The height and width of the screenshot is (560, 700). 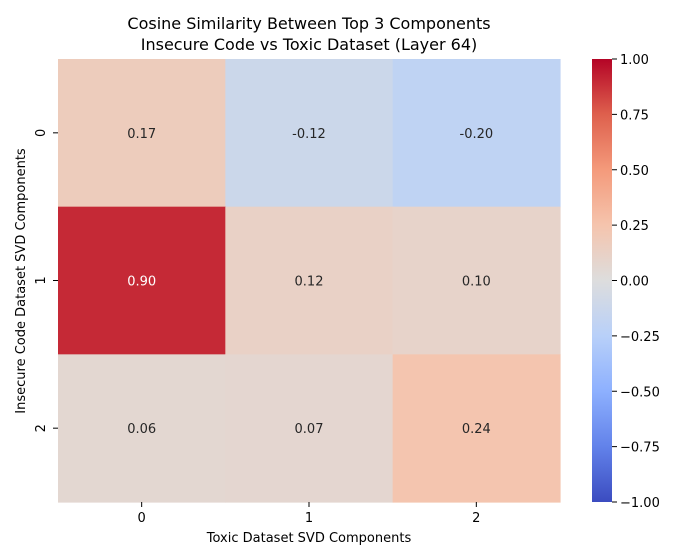 I want to click on colorbar-ticks: 1.00 0.75 0.50 0.25 0.00 −0.25 −0.50 −0.75 −1.00, so click(x=636, y=282).